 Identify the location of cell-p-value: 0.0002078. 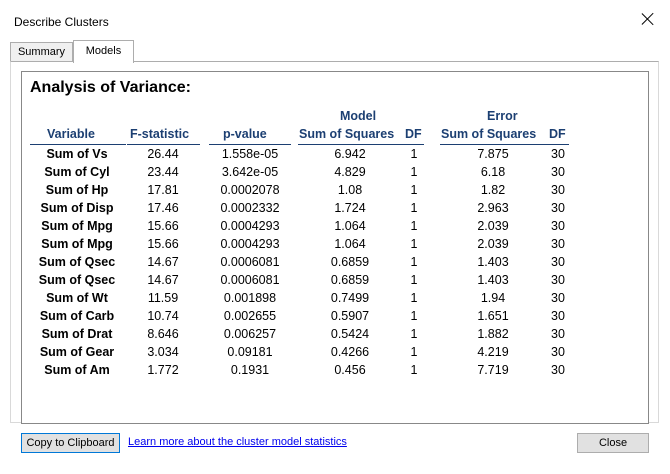
(250, 190).